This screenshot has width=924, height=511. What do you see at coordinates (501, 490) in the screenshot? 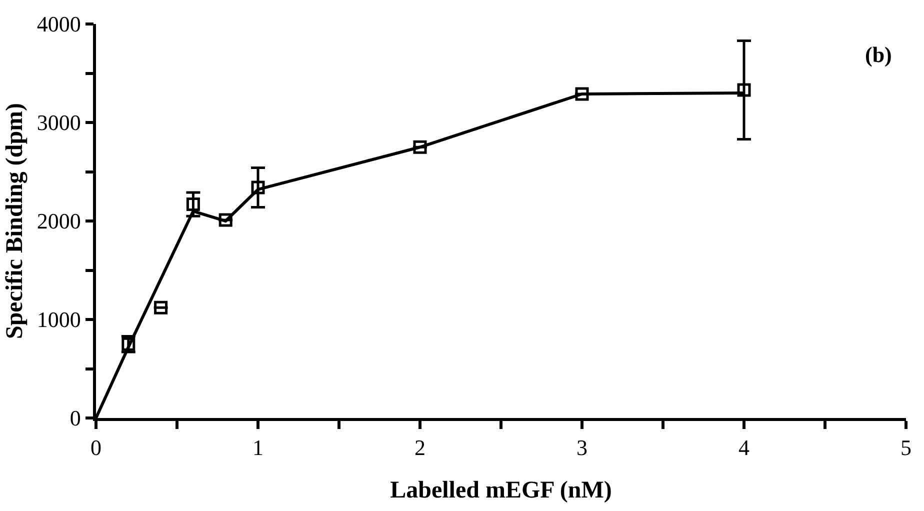
I see `x-axis-title: Labelled mEGF (nM)` at bounding box center [501, 490].